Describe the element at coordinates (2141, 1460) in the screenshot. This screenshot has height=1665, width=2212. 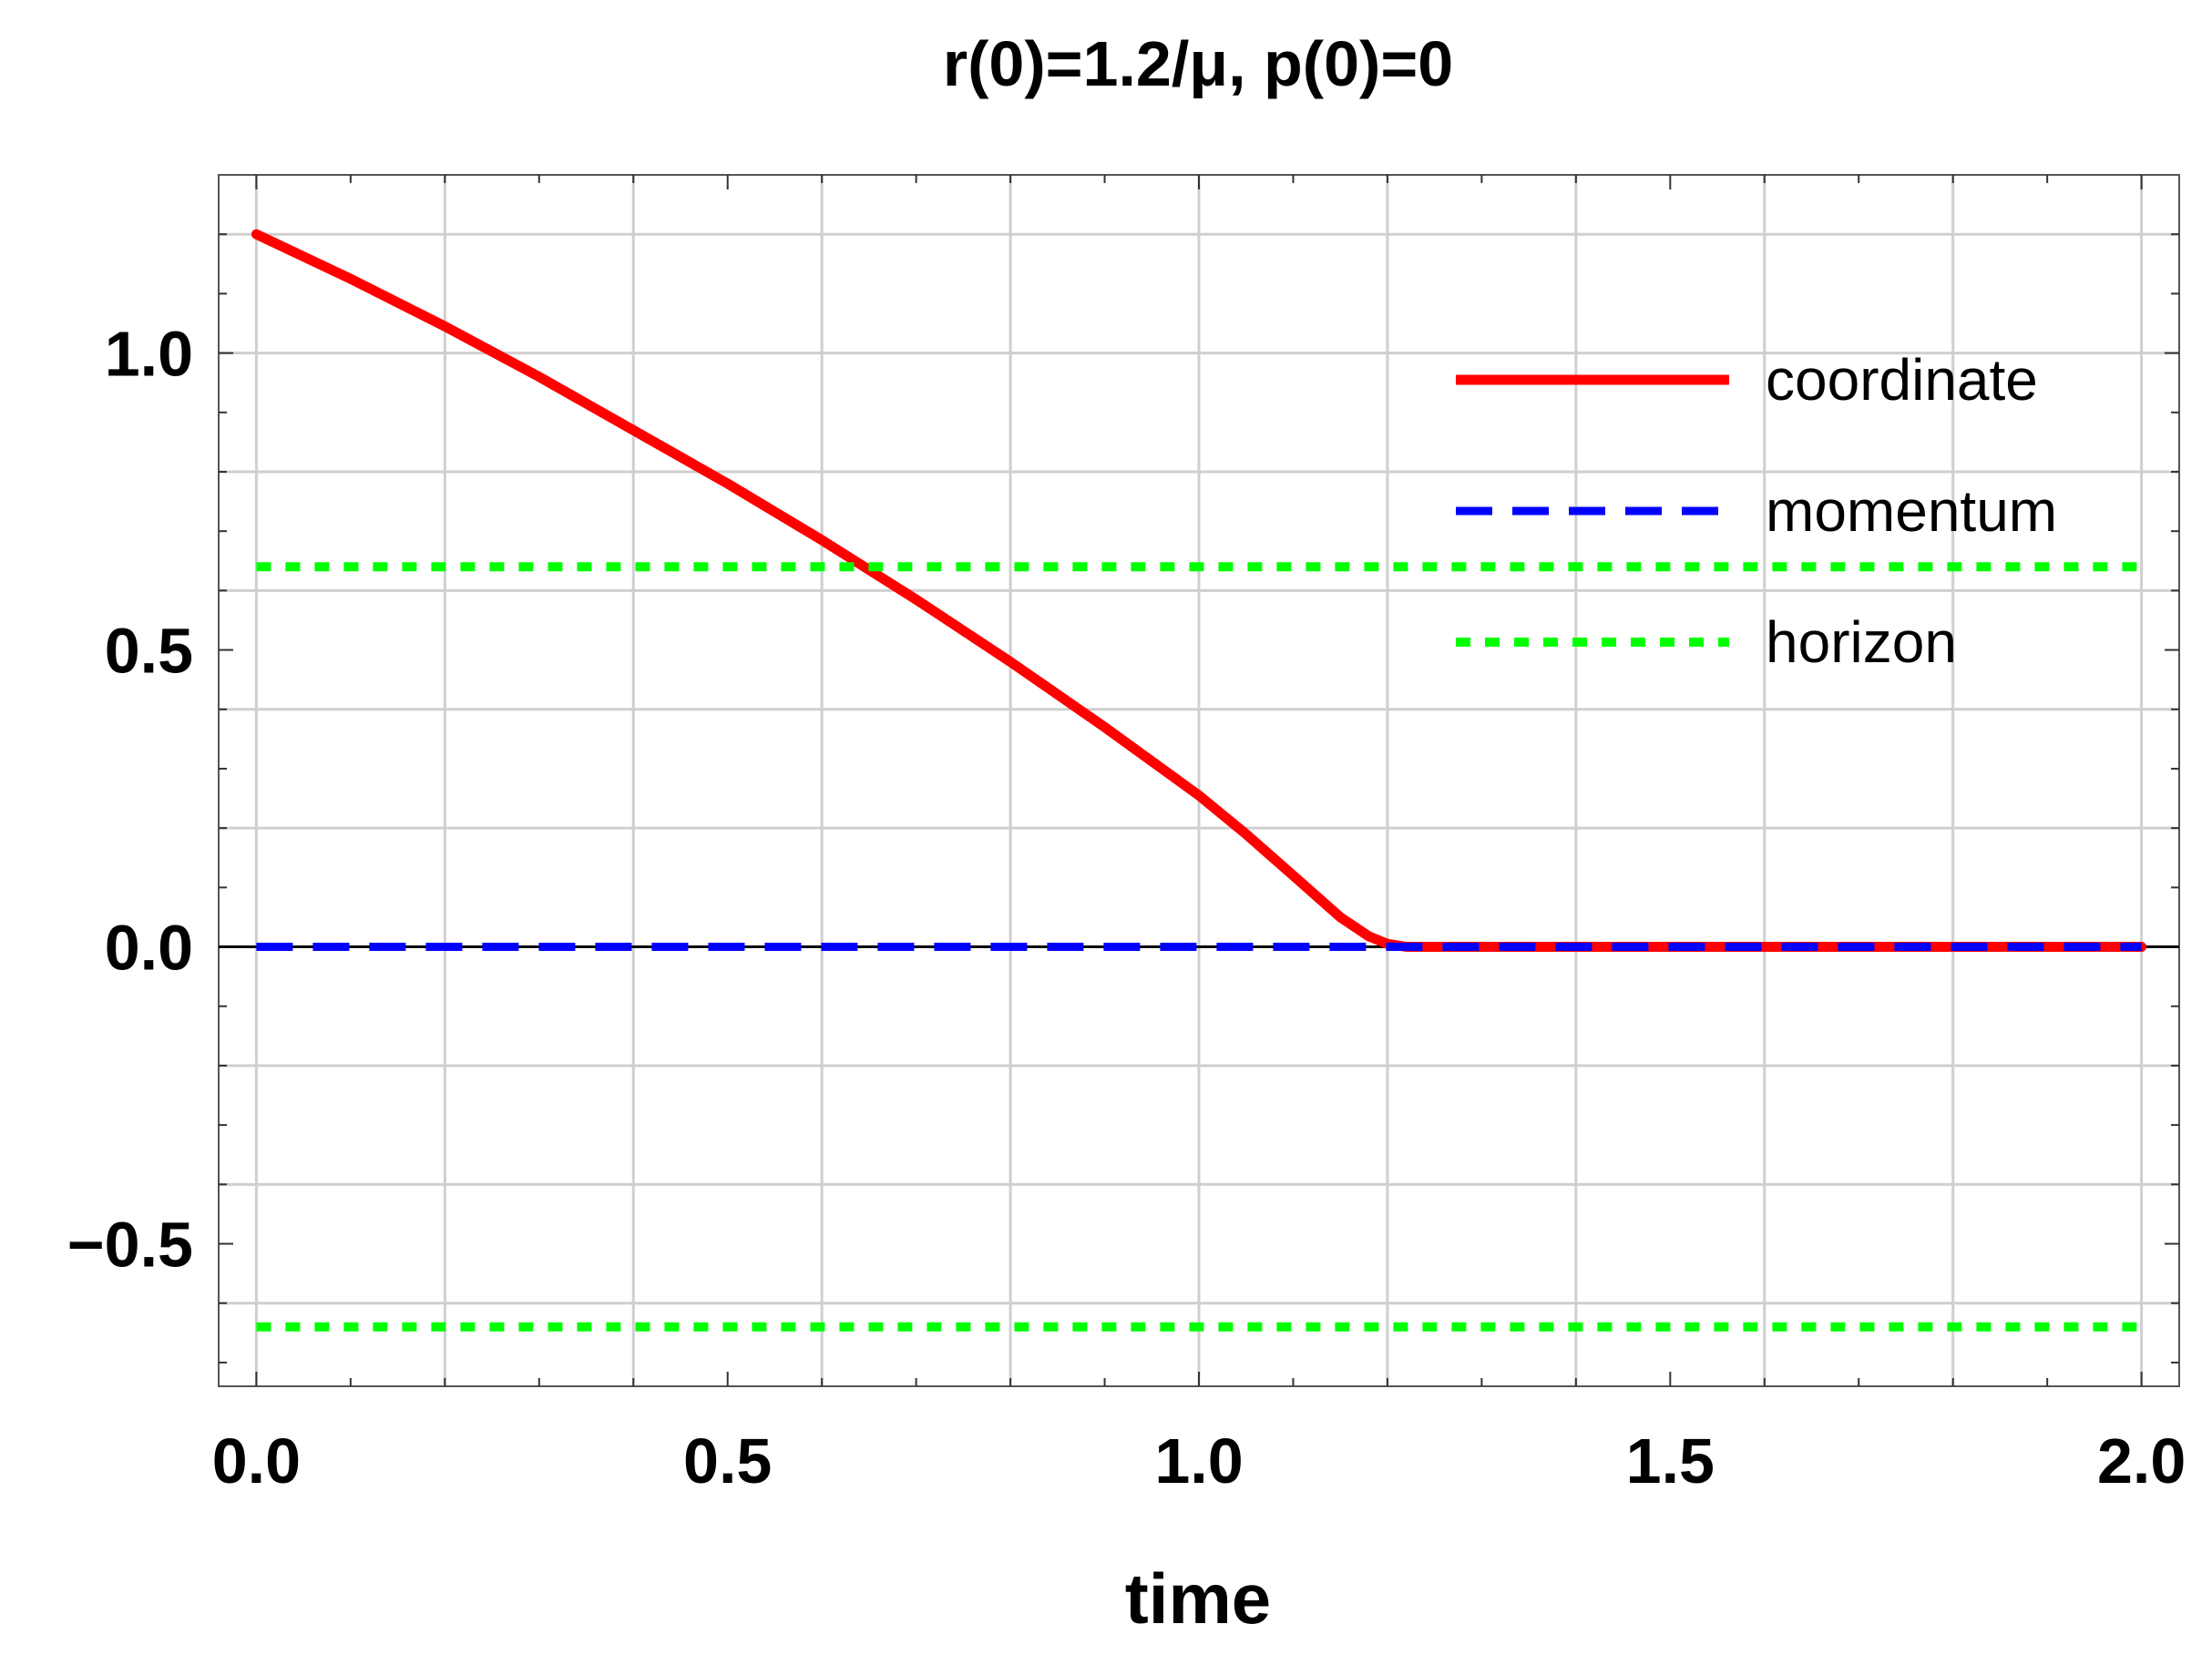
I see `x-tick-label: 2.0` at that location.